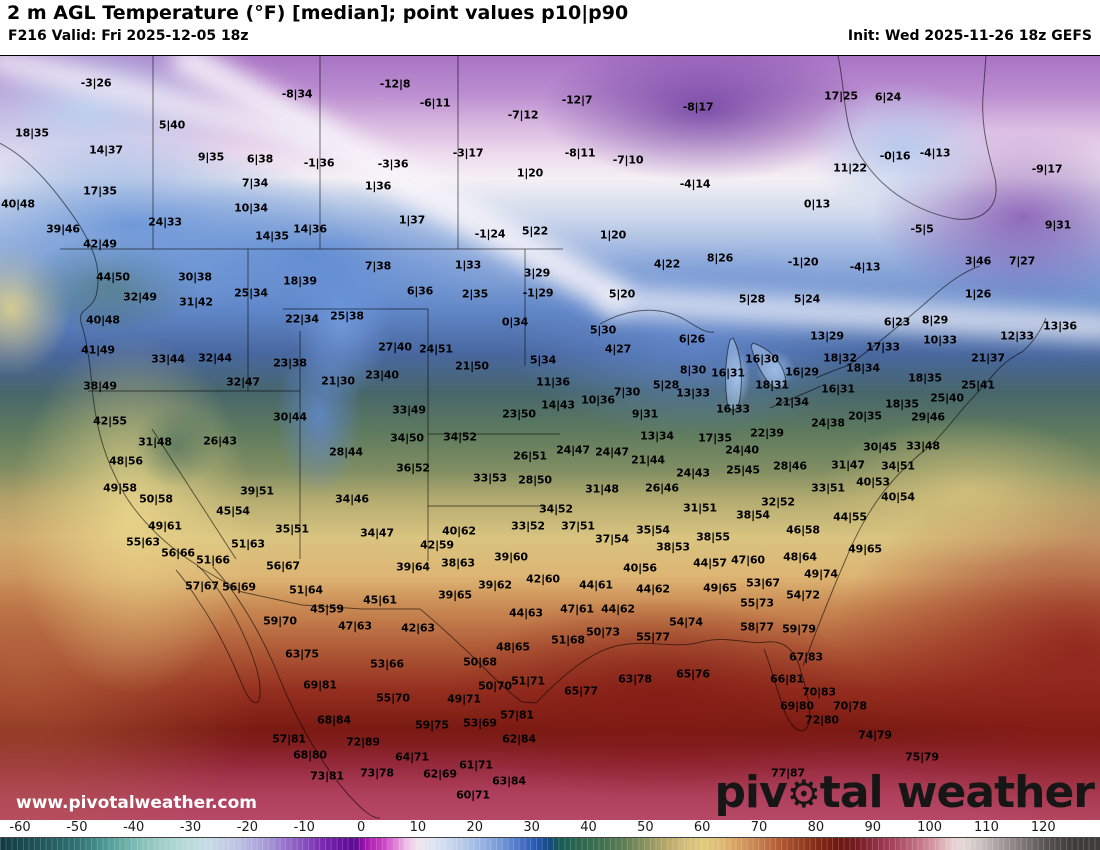  Describe the element at coordinates (495, 686) in the screenshot. I see `point-value: 50|70` at that location.